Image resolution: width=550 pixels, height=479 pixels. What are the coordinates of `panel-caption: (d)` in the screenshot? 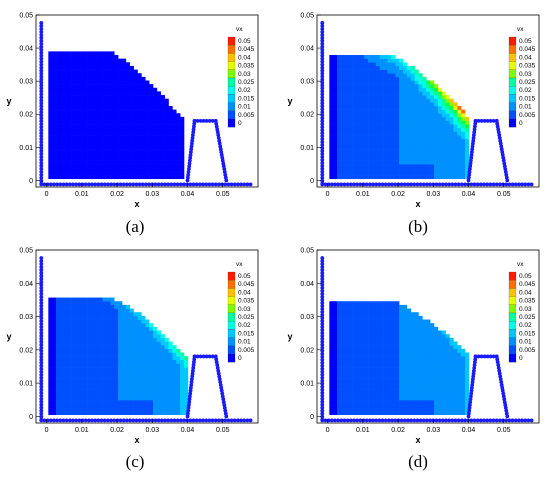 It's located at (418, 461).